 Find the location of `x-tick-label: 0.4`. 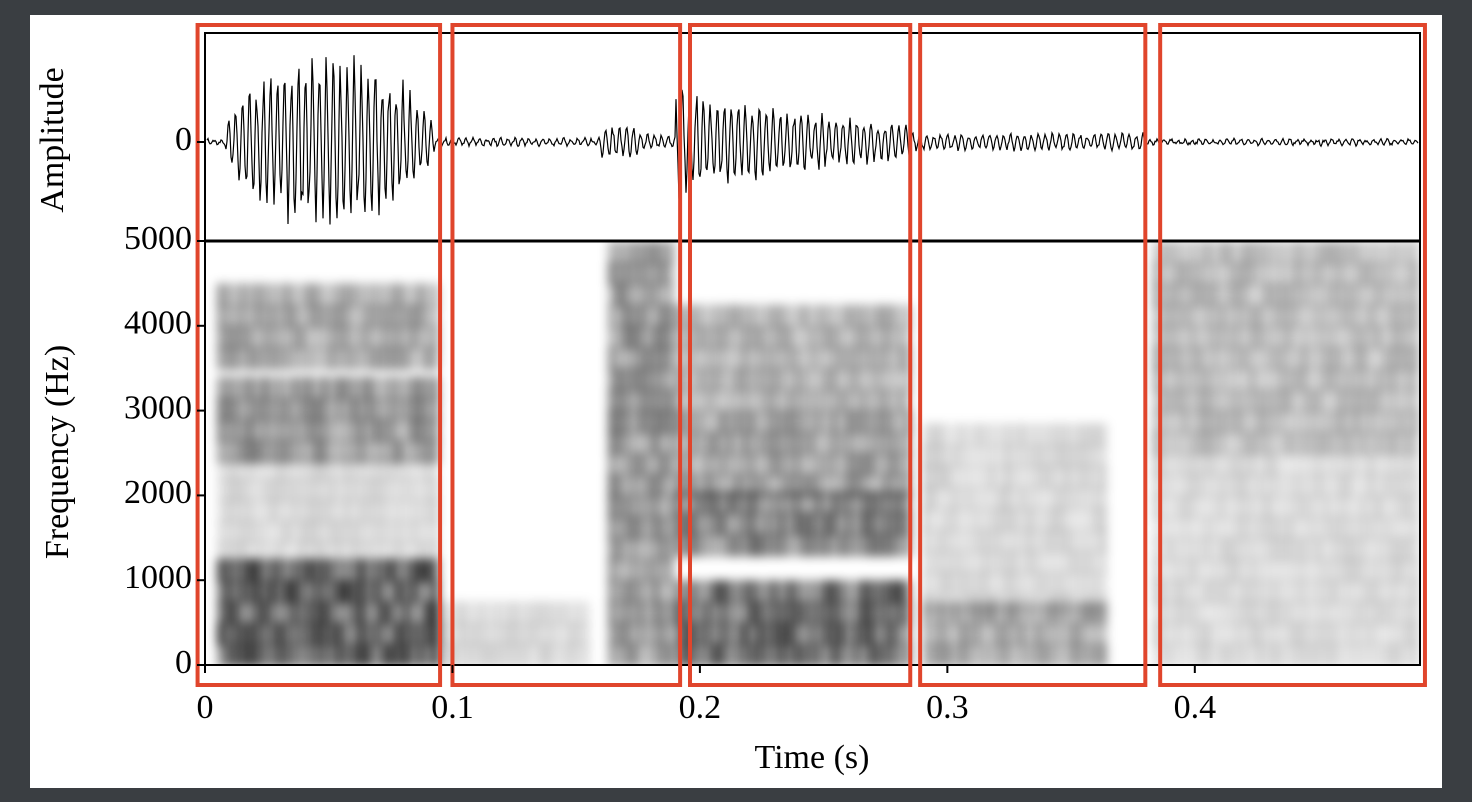

x-tick-label: 0.4 is located at coordinates (1195, 707).